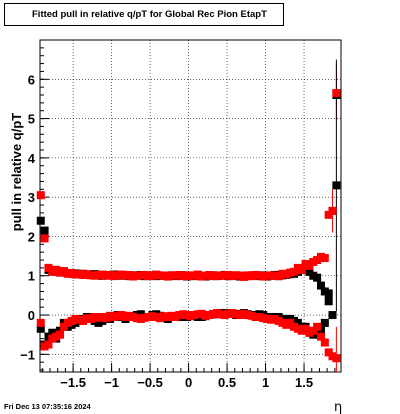  I want to click on y-tick-label: 1, so click(31, 276).